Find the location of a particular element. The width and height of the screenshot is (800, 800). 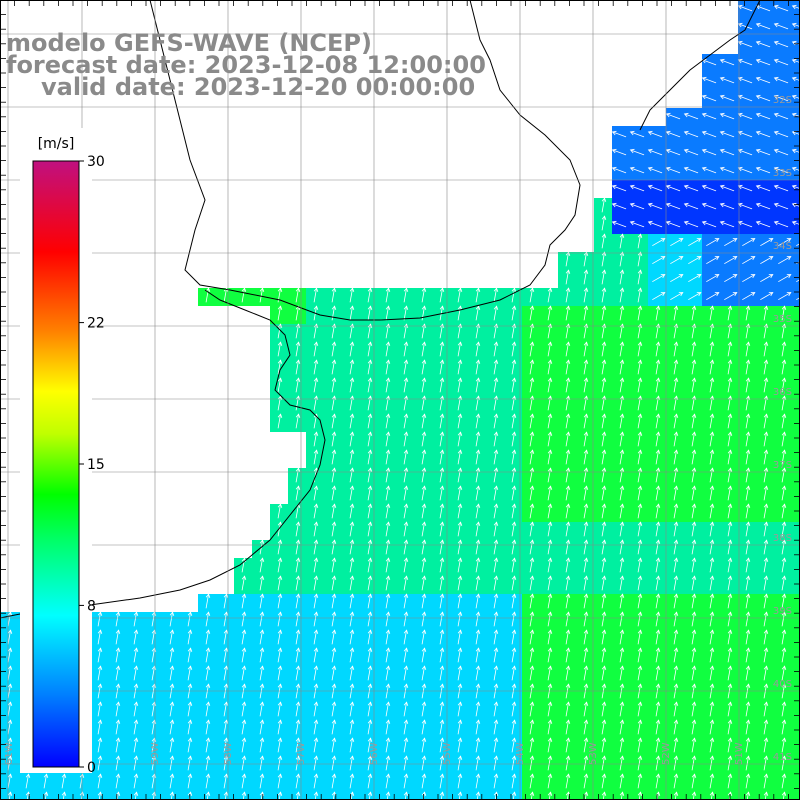

field-cell is located at coordinates (796, 369).